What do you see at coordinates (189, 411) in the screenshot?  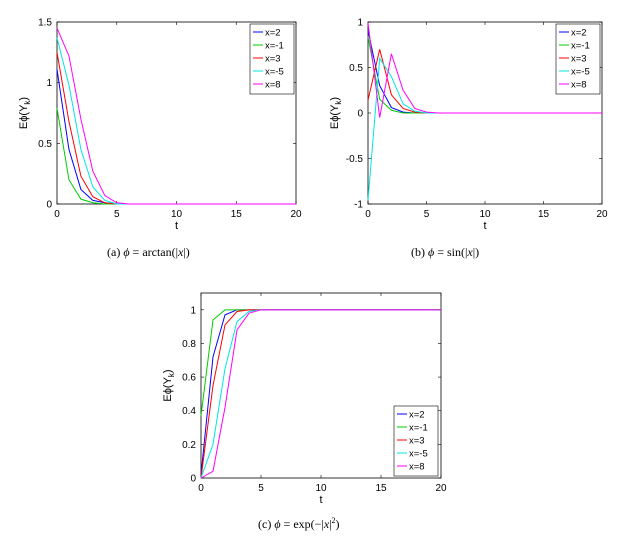 I see `y-tick-label: 0.4` at bounding box center [189, 411].